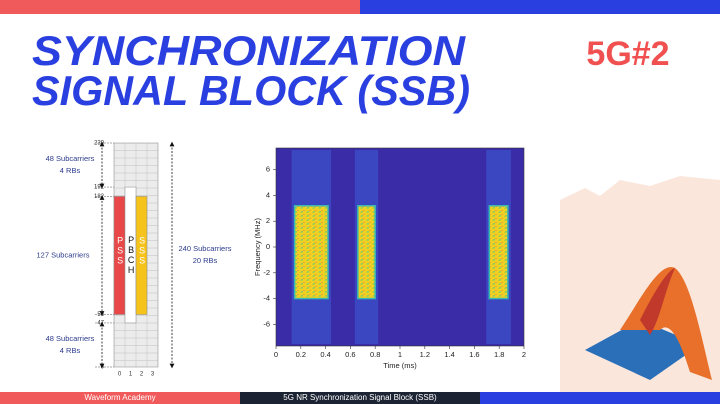 This screenshot has height=404, width=720. What do you see at coordinates (425, 354) in the screenshot?
I see `x-tick-label: 1.2` at bounding box center [425, 354].